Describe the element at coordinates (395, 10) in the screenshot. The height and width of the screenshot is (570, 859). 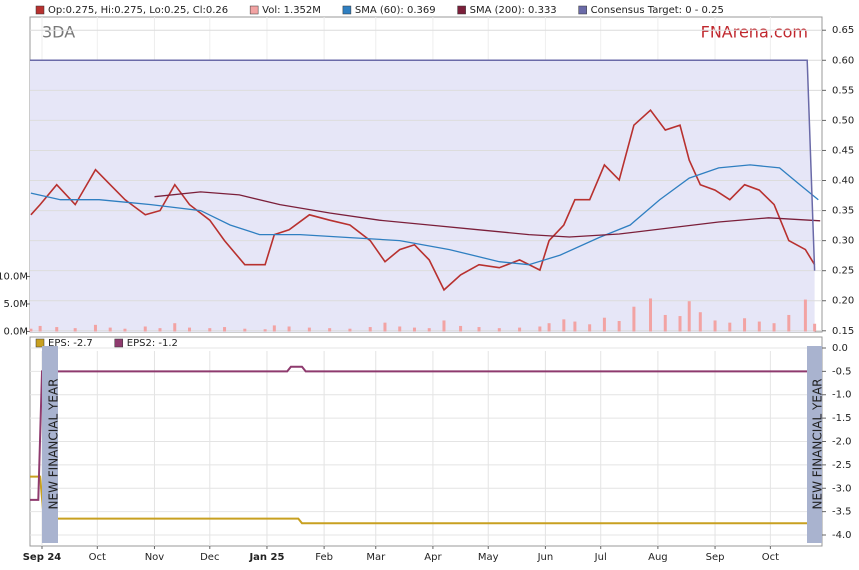
I see `legend-label: SMA (60): 0.369` at that location.